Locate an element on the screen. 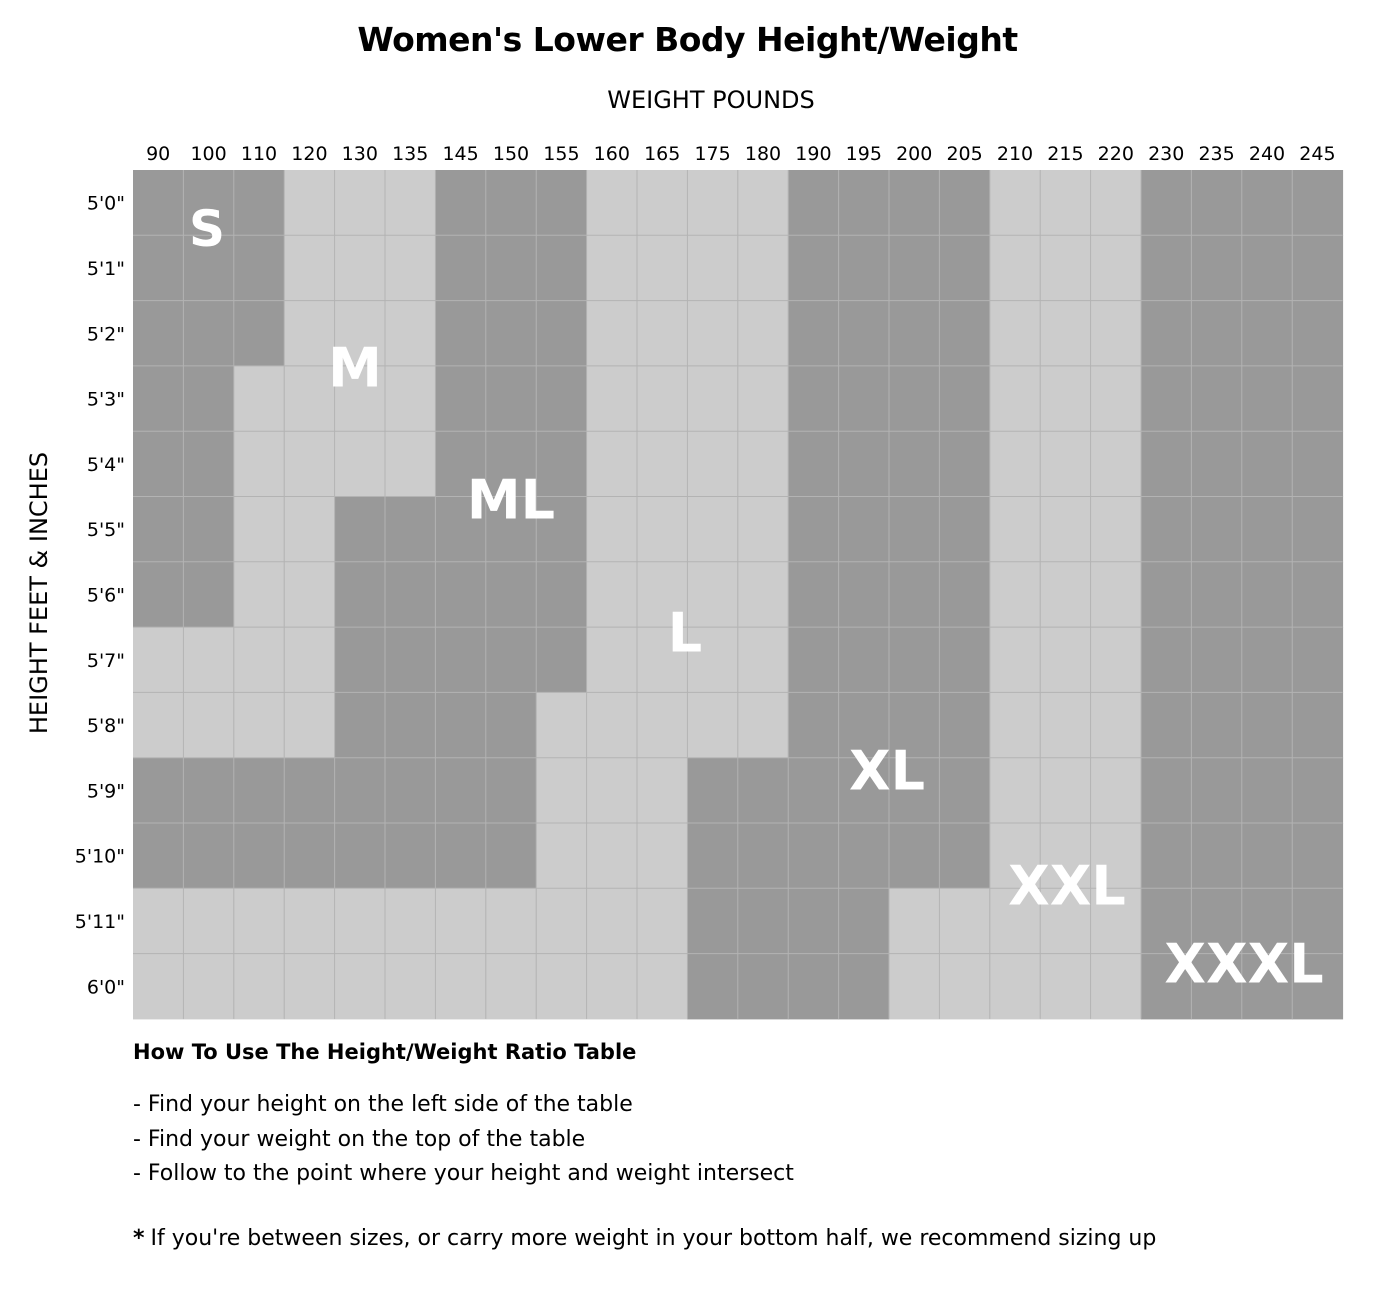 Image resolution: width=1375 pixels, height=1306 pixels. x-tick-label: 160 is located at coordinates (612, 154).